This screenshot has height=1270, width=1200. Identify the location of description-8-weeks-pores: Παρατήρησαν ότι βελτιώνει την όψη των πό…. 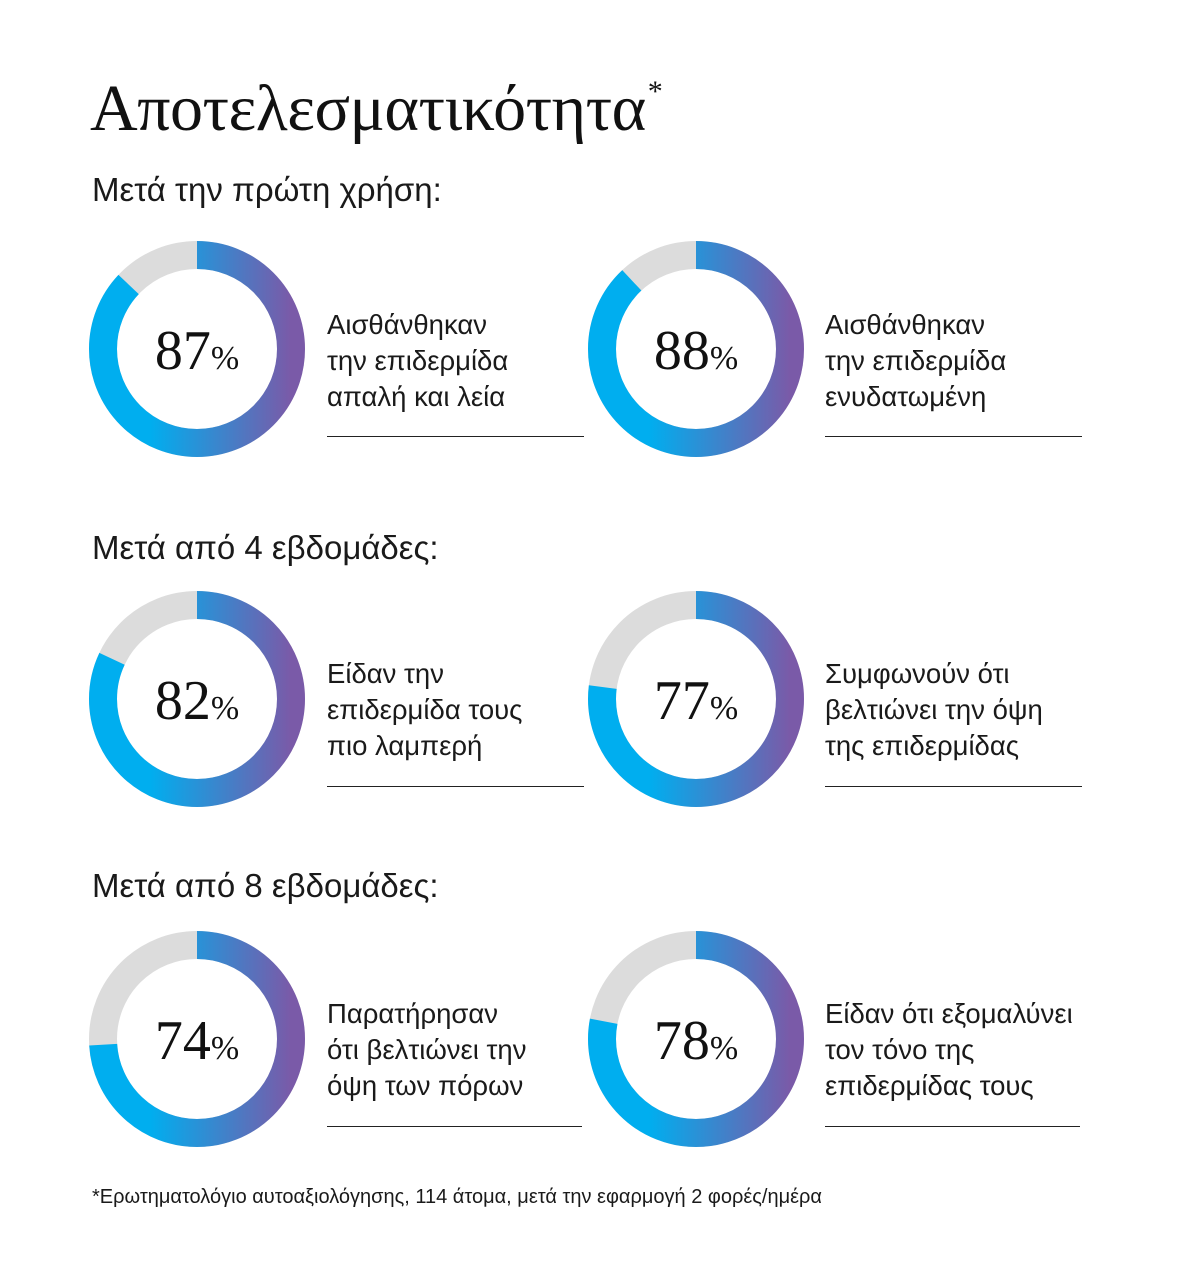
(472, 1050).